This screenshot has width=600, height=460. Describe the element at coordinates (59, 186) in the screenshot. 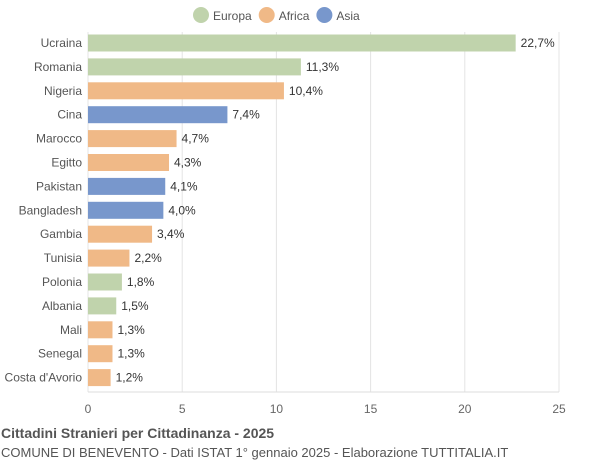

I see `category-label: Pakistan` at that location.